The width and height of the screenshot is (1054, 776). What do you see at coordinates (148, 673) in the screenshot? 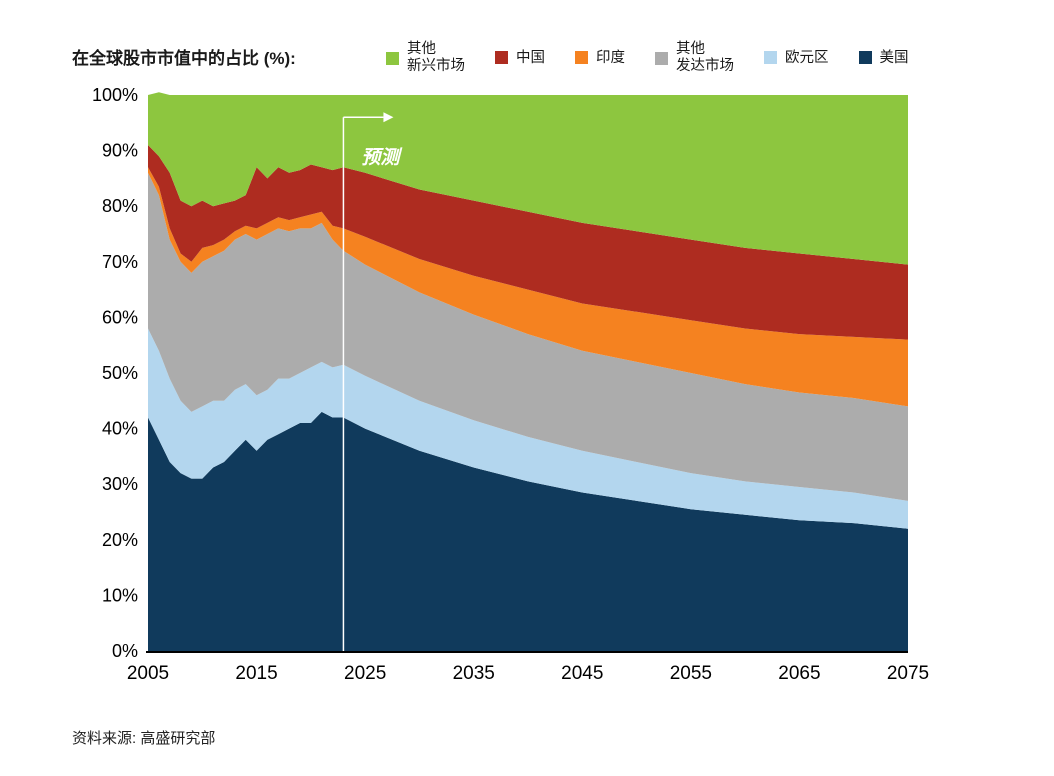
I see `x-tick-label: 2005` at bounding box center [148, 673].